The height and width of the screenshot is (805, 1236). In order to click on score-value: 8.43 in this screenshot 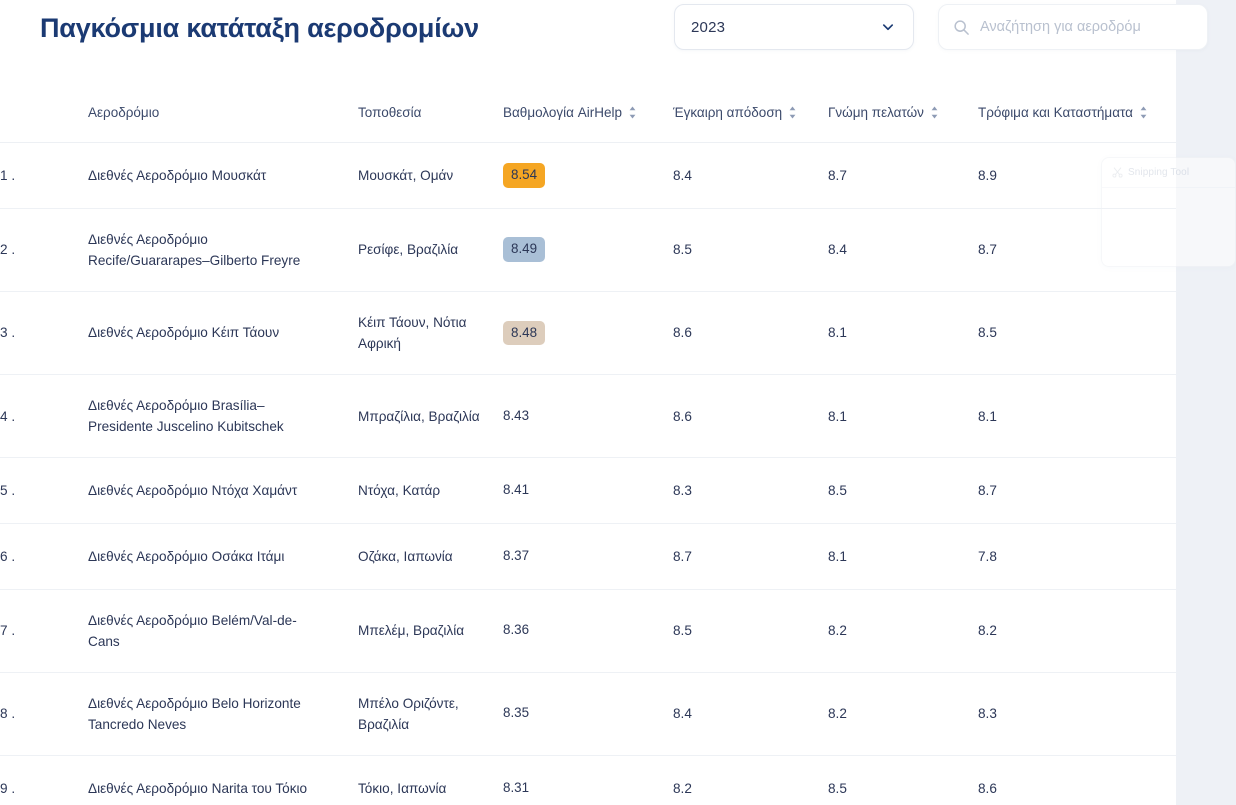, I will do `click(516, 415)`.